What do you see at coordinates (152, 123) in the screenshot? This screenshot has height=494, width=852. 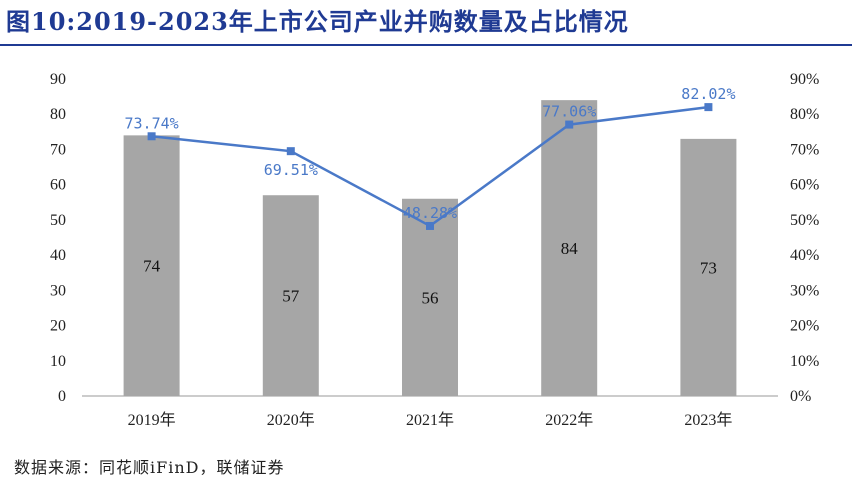 I see `percentage-label: 73.74%` at bounding box center [152, 123].